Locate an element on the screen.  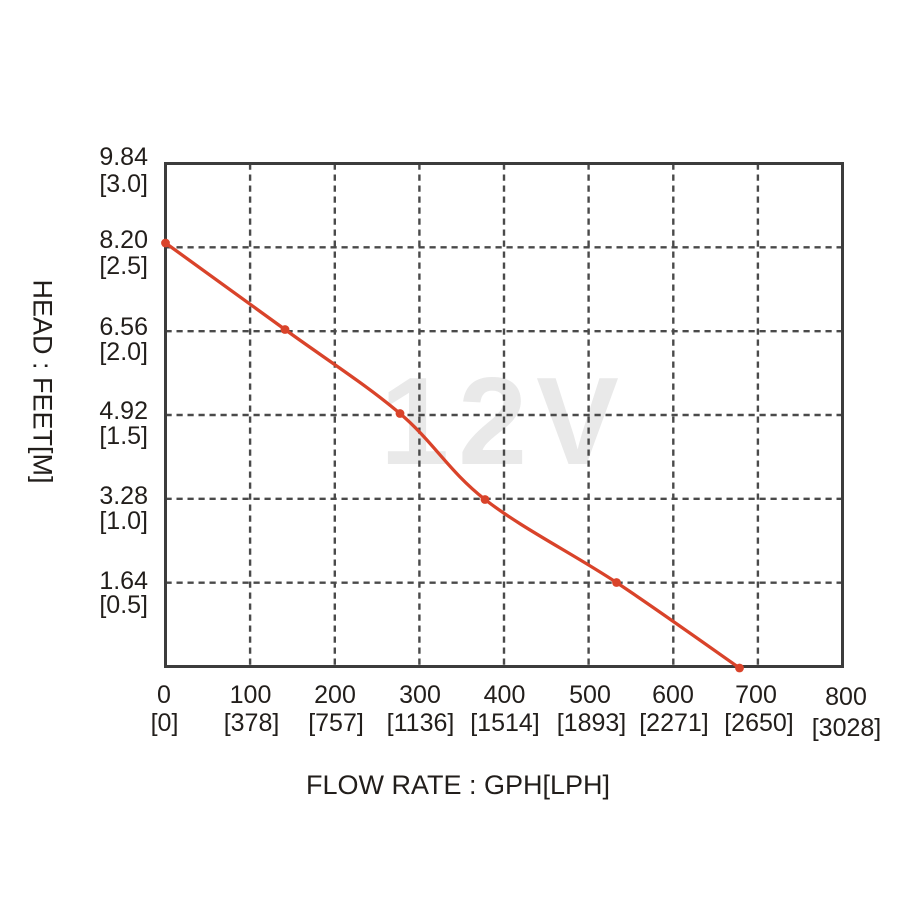
svg-text: [757] is located at coordinates (336, 723).